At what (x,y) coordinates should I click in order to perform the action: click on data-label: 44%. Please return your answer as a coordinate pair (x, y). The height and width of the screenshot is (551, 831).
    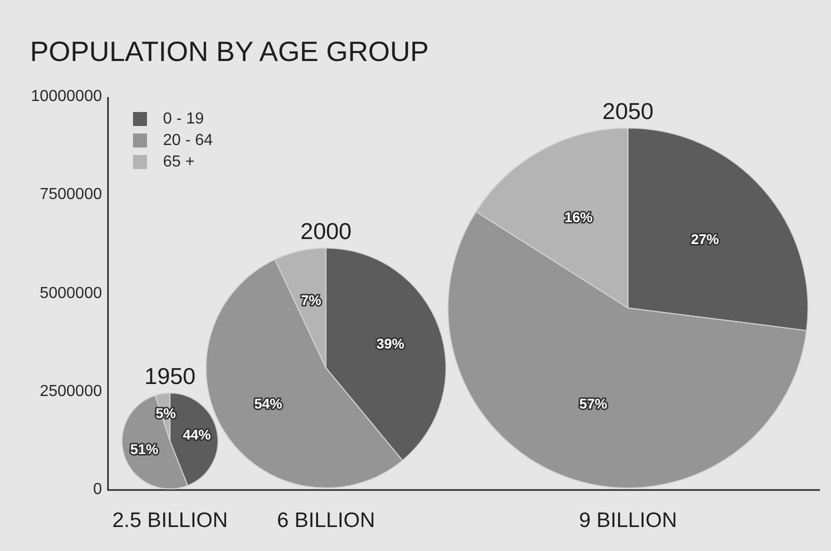
    Looking at the image, I should click on (197, 434).